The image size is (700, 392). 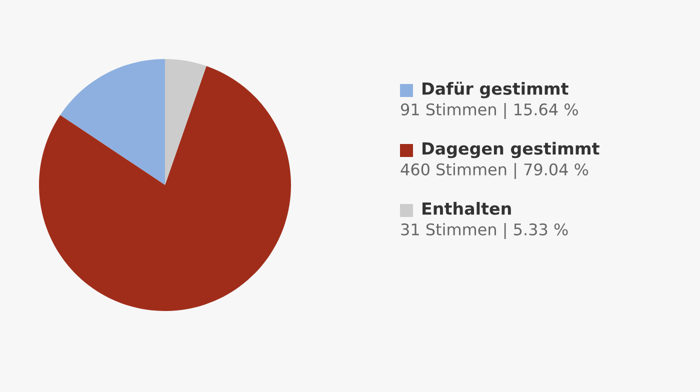 I want to click on data-label: 460 Stimmen | 79.04 %, so click(x=494, y=171).